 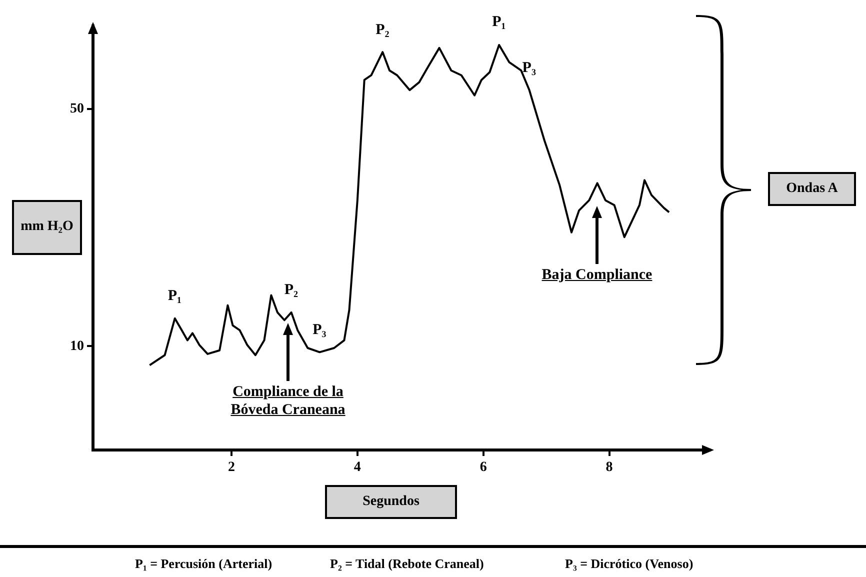 What do you see at coordinates (407, 564) in the screenshot?
I see `text: P₂ = Tidal (Rebote Craneal)` at bounding box center [407, 564].